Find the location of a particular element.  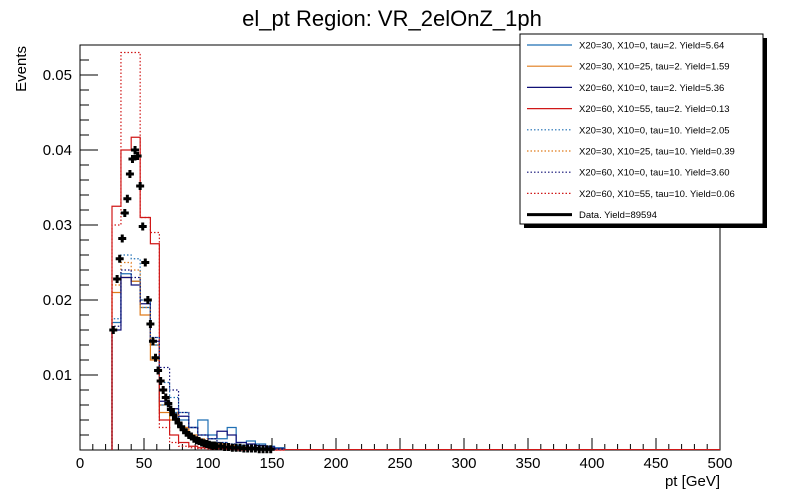

x-tick-label: 450 is located at coordinates (655, 463).